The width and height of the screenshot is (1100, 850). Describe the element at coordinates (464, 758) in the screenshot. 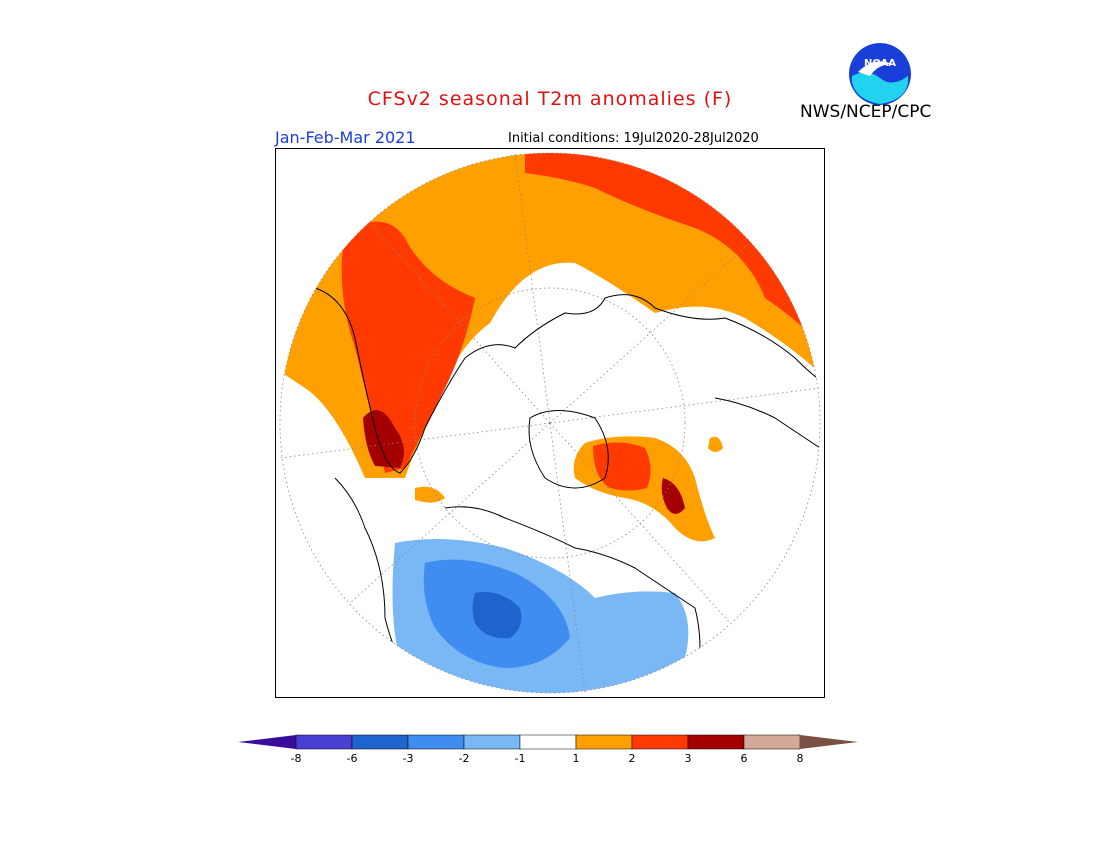

I see `colorbar-tick-label: -2` at that location.